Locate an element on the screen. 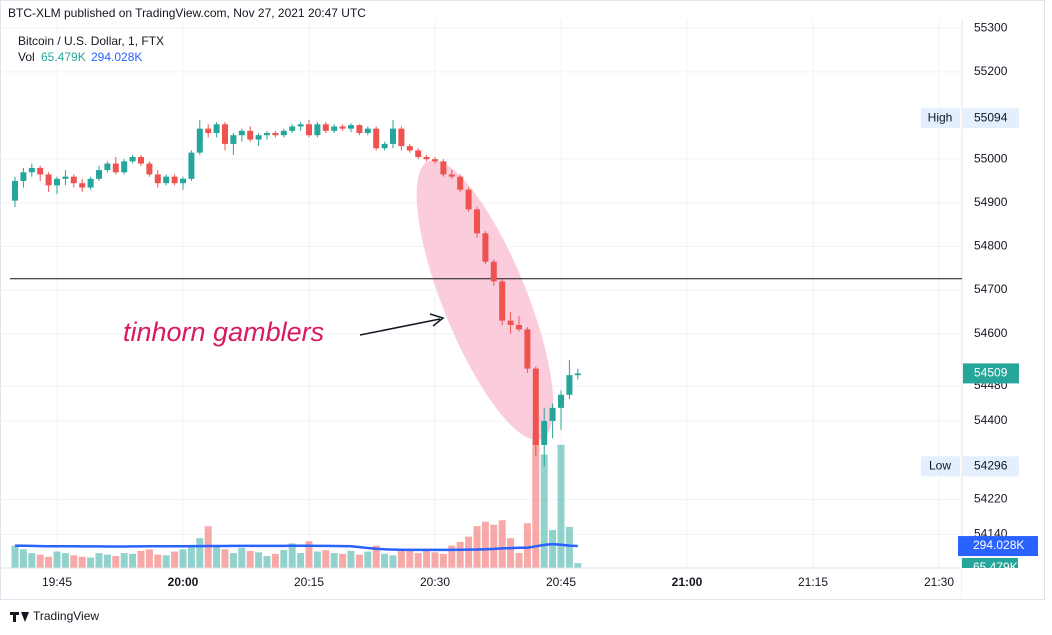 The height and width of the screenshot is (635, 1052). y-tick-label: 54600 is located at coordinates (991, 333).